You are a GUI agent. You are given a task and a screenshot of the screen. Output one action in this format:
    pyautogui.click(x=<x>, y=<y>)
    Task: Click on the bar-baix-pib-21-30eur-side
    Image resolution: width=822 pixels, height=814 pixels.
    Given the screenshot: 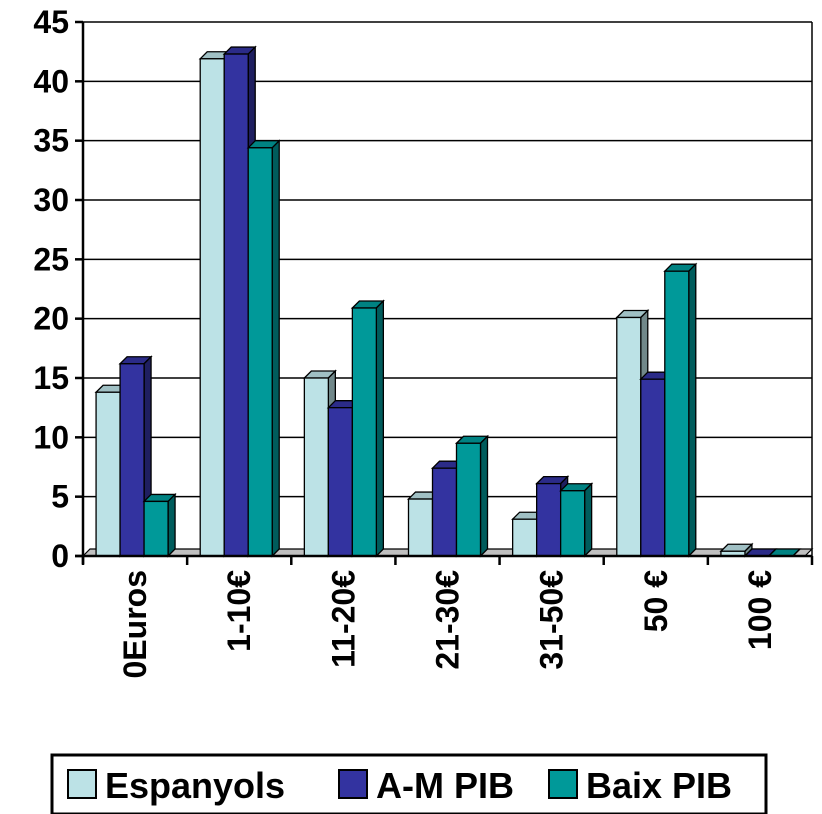 What is the action you would take?
    pyautogui.click(x=484, y=496)
    